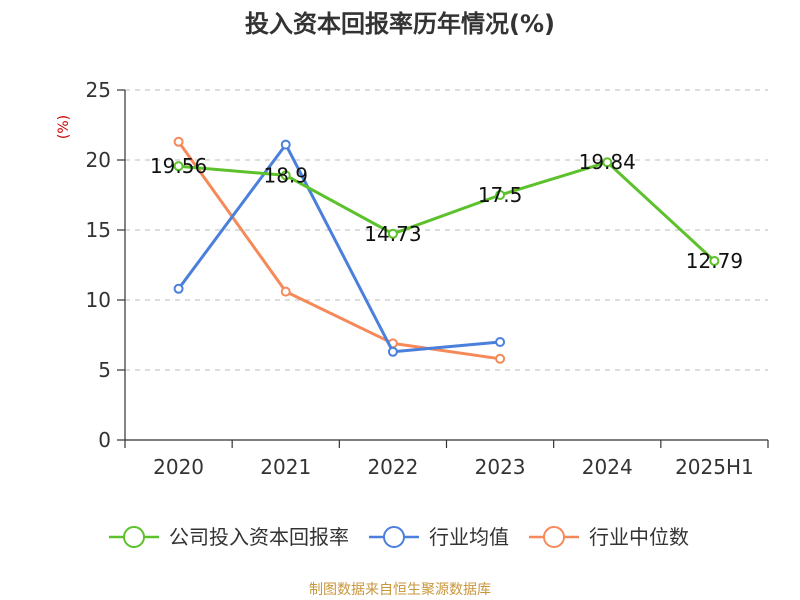 The height and width of the screenshot is (600, 800). I want to click on x-tick-label: 2020, so click(178, 467).